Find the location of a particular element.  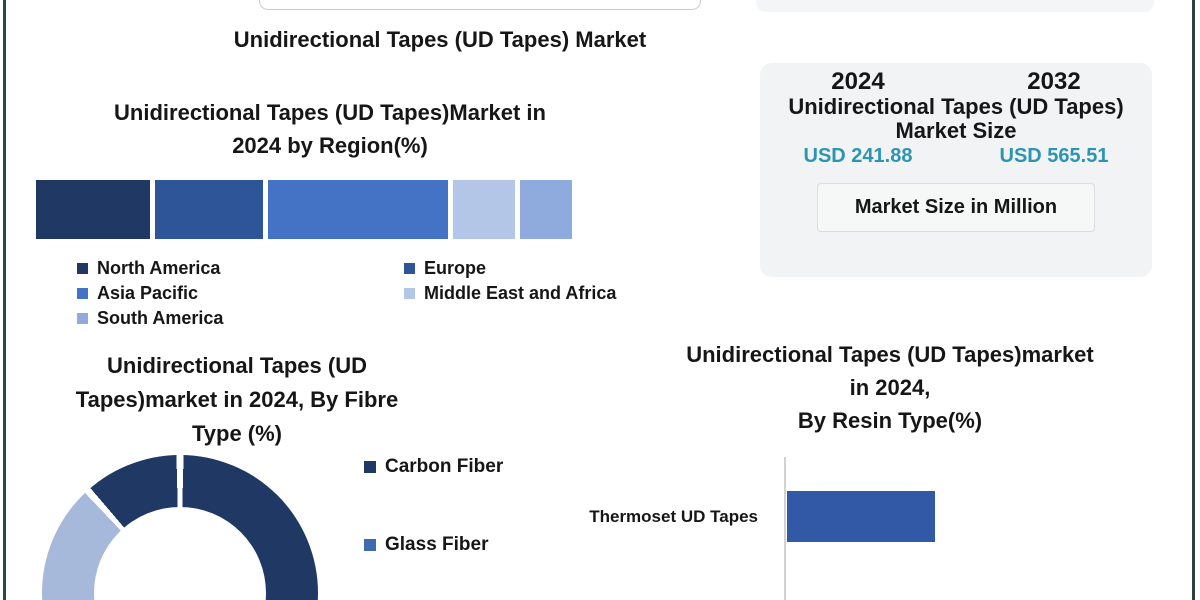

resin-chart-axis-line is located at coordinates (785, 528).